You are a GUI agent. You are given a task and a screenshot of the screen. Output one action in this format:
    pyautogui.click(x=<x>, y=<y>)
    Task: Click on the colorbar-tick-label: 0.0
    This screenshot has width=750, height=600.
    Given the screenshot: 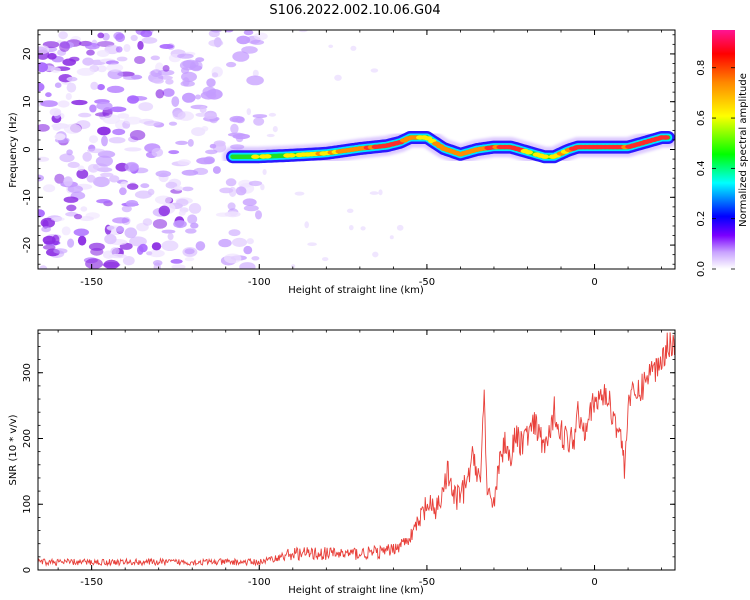 What is the action you would take?
    pyautogui.click(x=701, y=269)
    